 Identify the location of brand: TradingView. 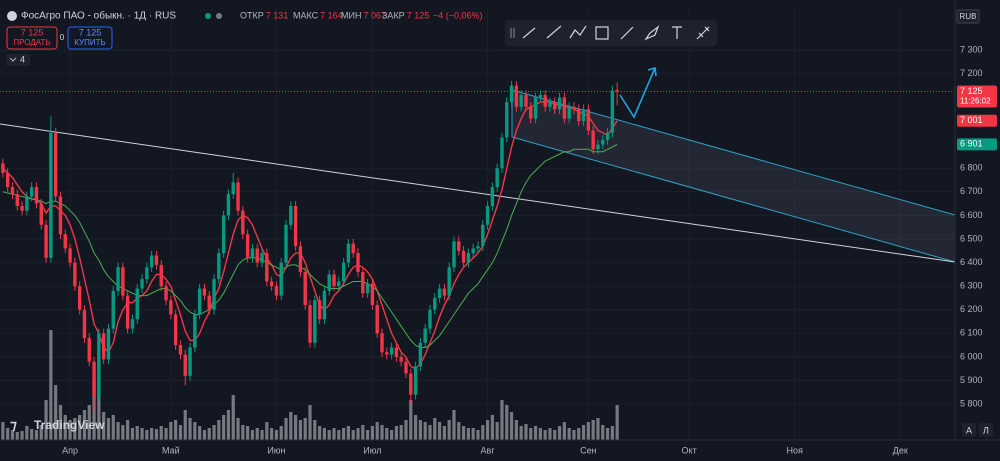
(69, 425).